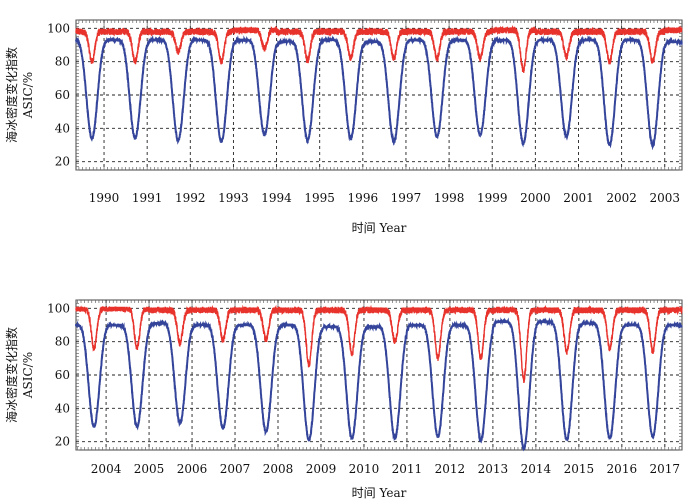 The width and height of the screenshot is (700, 502). Describe the element at coordinates (664, 198) in the screenshot. I see `x-tick-label: 2003` at that location.